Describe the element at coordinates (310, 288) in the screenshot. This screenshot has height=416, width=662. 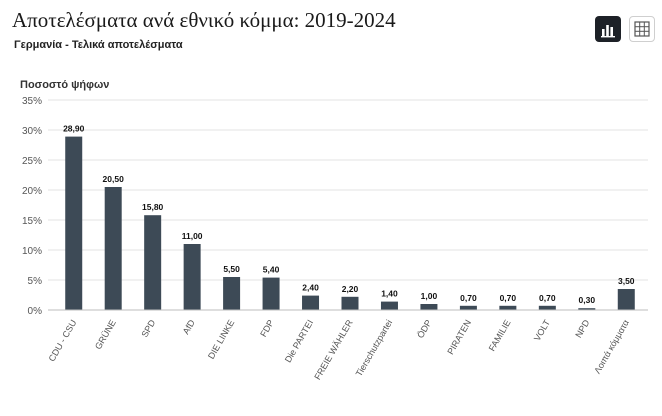
I see `bar-value-label: 2,40` at that location.